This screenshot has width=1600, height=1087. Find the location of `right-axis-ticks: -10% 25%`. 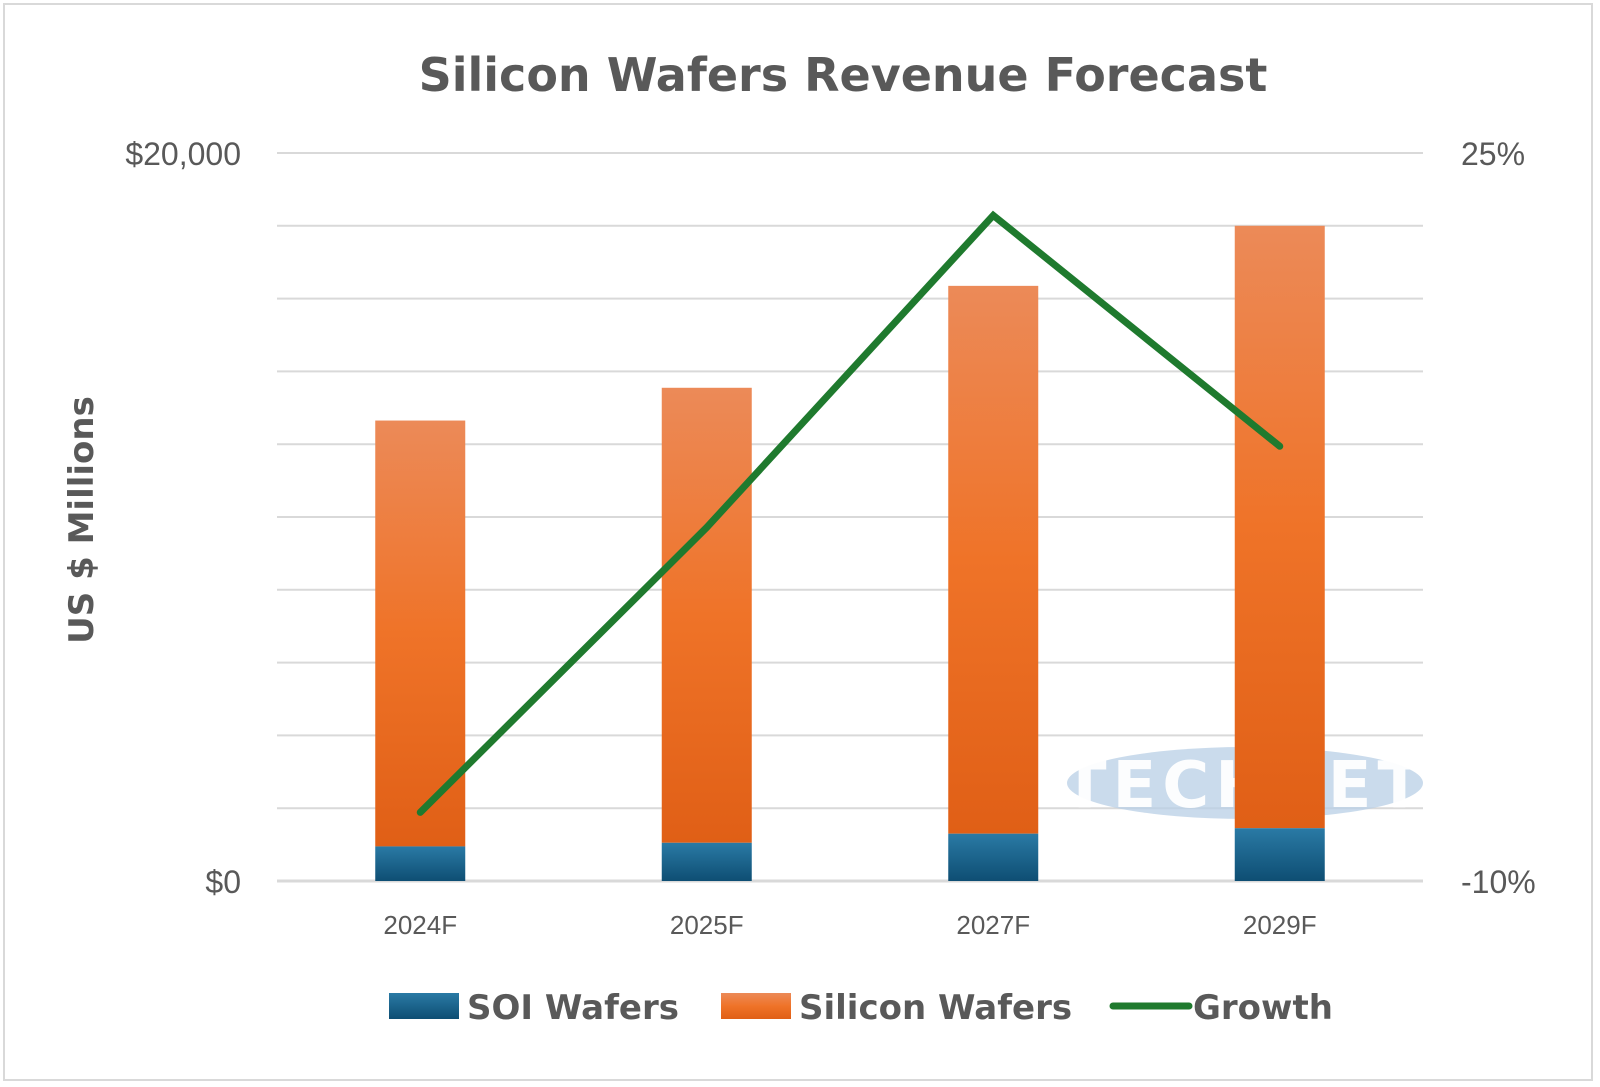

right-axis-ticks: -10% 25% is located at coordinates (1498, 518).